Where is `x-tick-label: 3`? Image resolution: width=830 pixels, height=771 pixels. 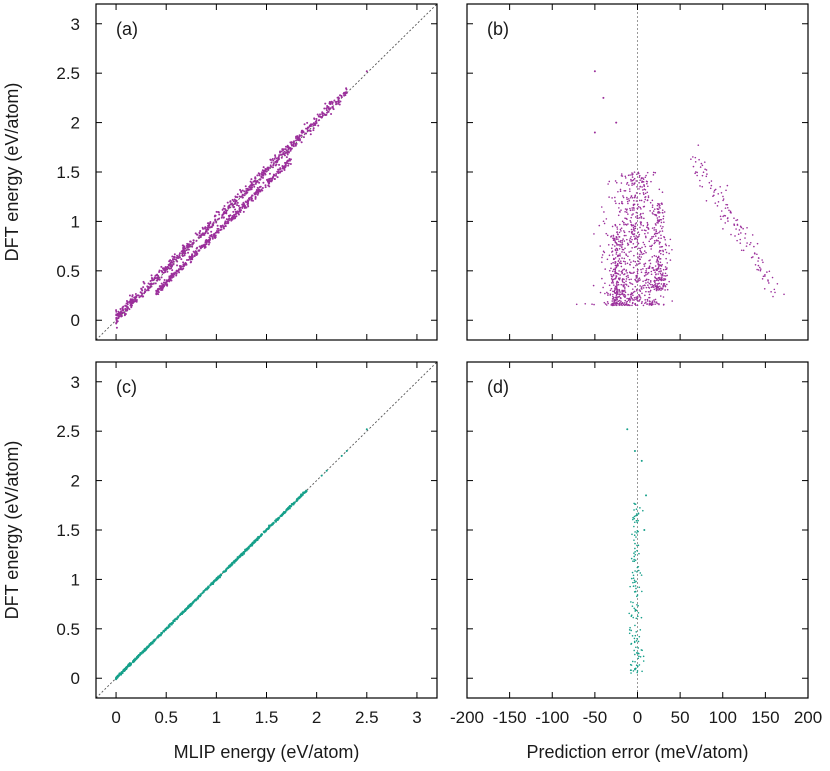
x-tick-label: 3 is located at coordinates (416, 717).